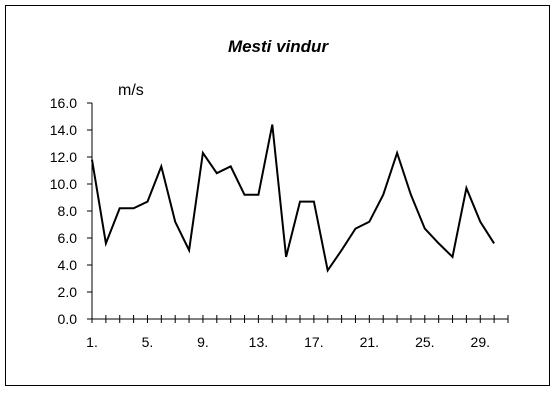  Describe the element at coordinates (68, 265) in the screenshot. I see `y-tick-label: 4.0` at that location.